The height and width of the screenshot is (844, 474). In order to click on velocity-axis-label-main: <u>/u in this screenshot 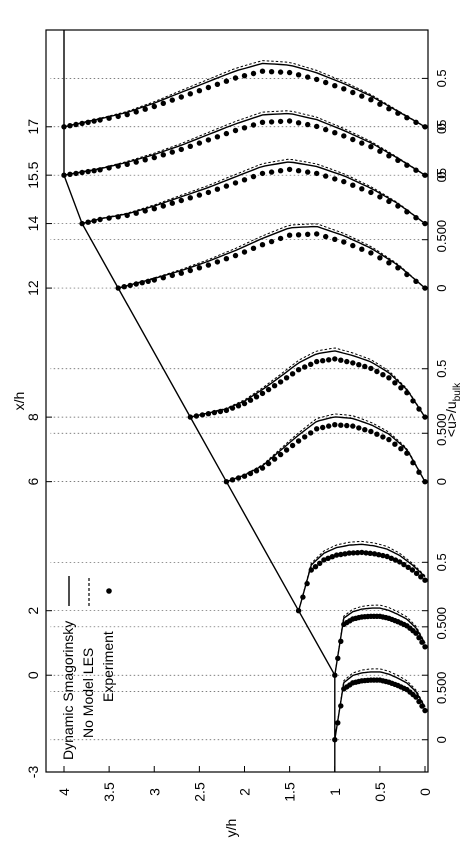, I will do `click(451, 419)`.